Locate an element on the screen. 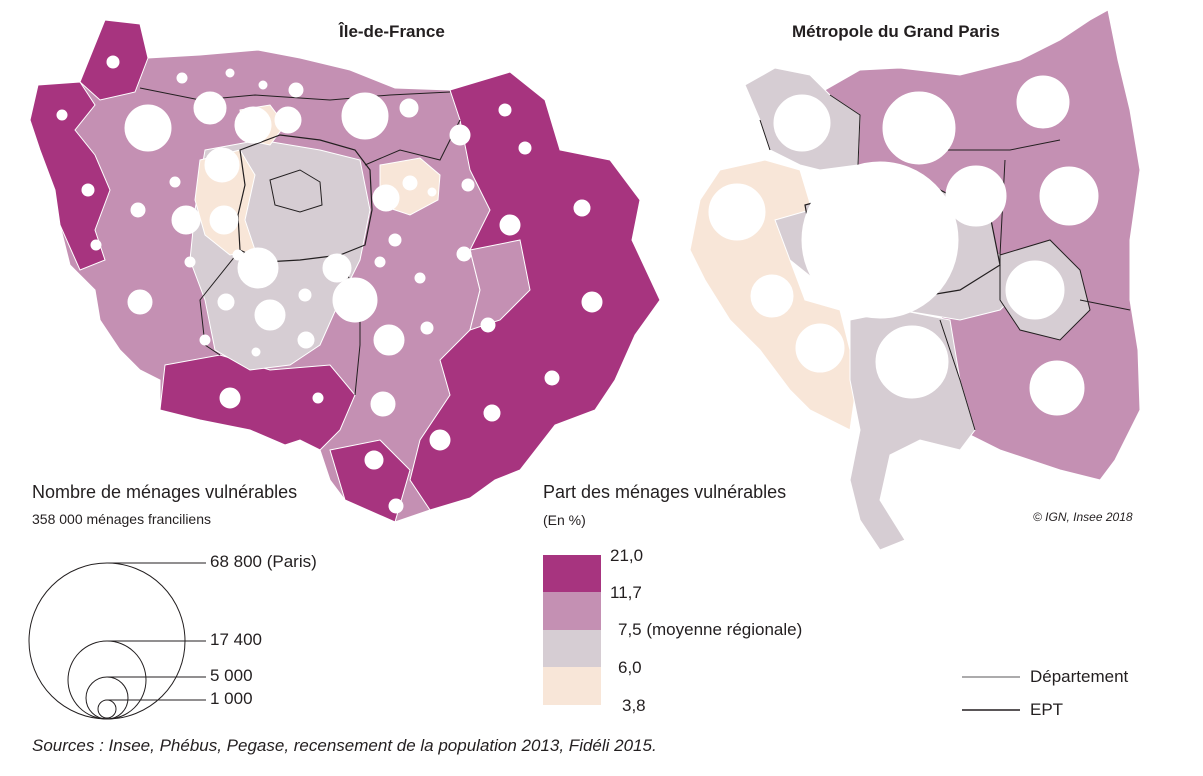 The width and height of the screenshot is (1203, 776). idf-departement-lines is located at coordinates (300, 241).